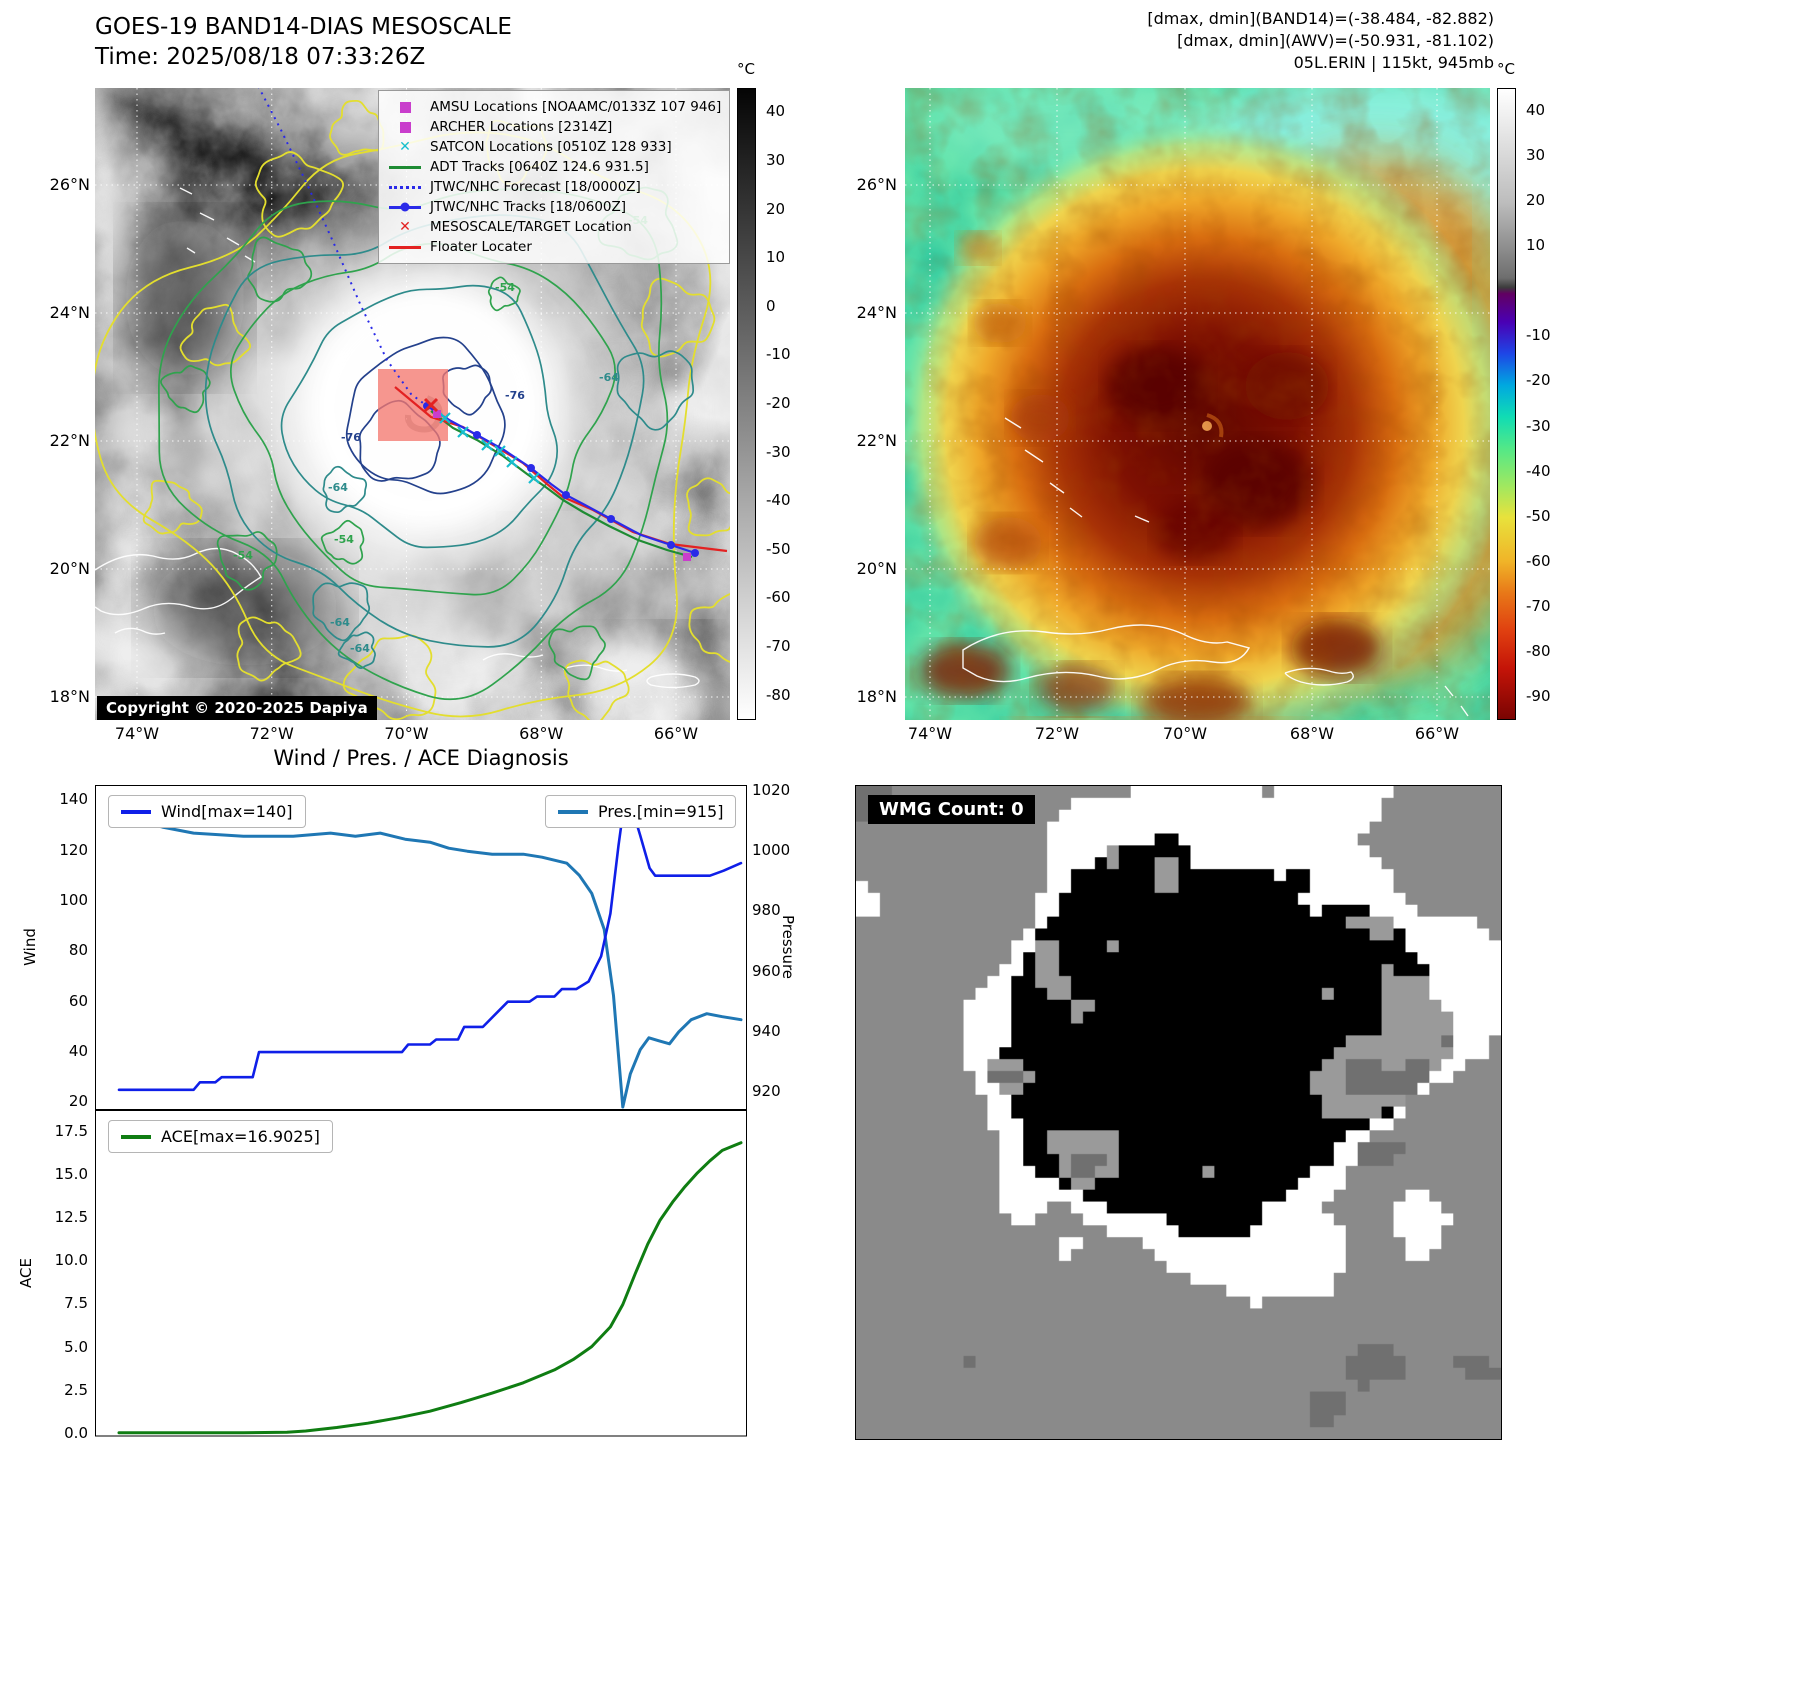  What do you see at coordinates (1538, 380) in the screenshot?
I see `colorbar-tick: -20` at bounding box center [1538, 380].